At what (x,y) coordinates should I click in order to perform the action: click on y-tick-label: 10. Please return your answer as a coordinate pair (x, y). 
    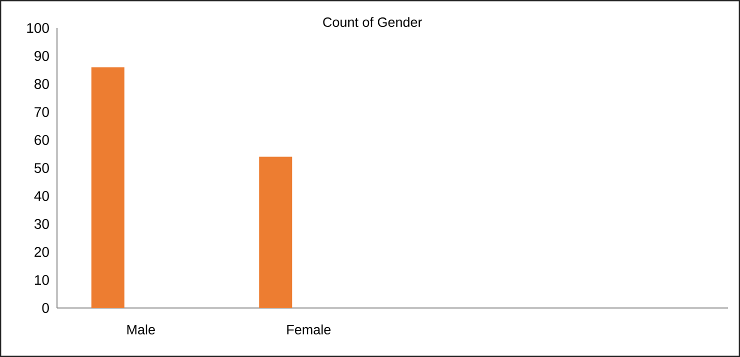
    Looking at the image, I should click on (41, 280).